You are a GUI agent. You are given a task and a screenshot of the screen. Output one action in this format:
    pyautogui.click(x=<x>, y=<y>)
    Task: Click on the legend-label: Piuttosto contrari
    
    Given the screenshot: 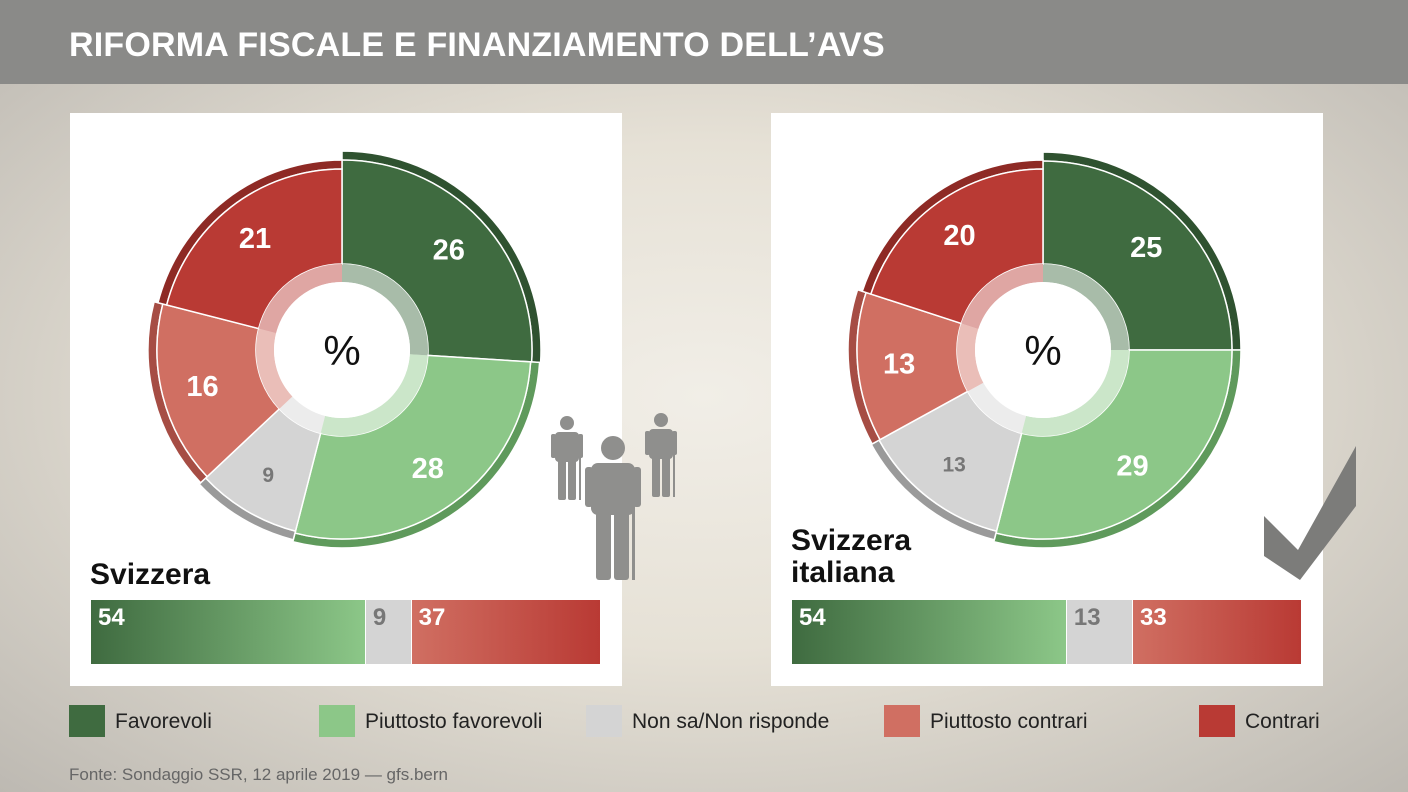 What is the action you would take?
    pyautogui.click(x=1009, y=721)
    